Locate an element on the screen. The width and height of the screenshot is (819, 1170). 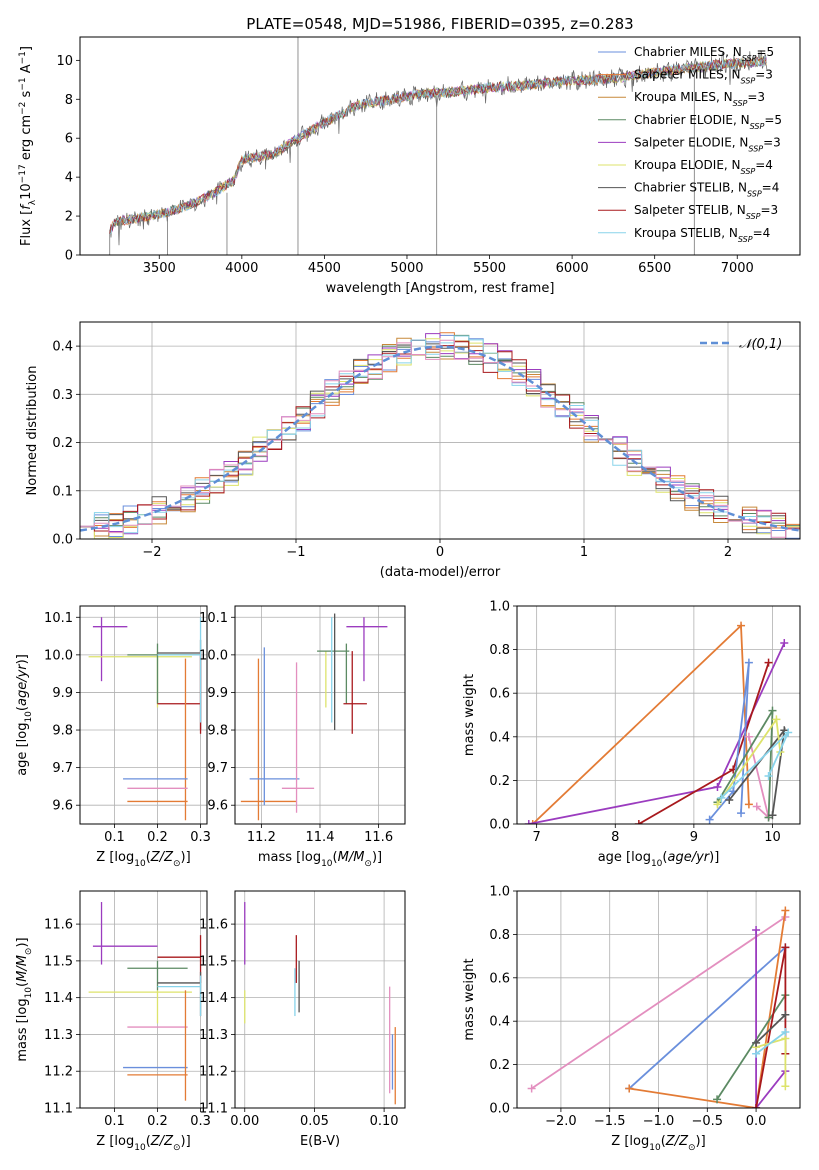
x-axis-label: wavelength [Angstrom, rest frame] is located at coordinates (440, 288).